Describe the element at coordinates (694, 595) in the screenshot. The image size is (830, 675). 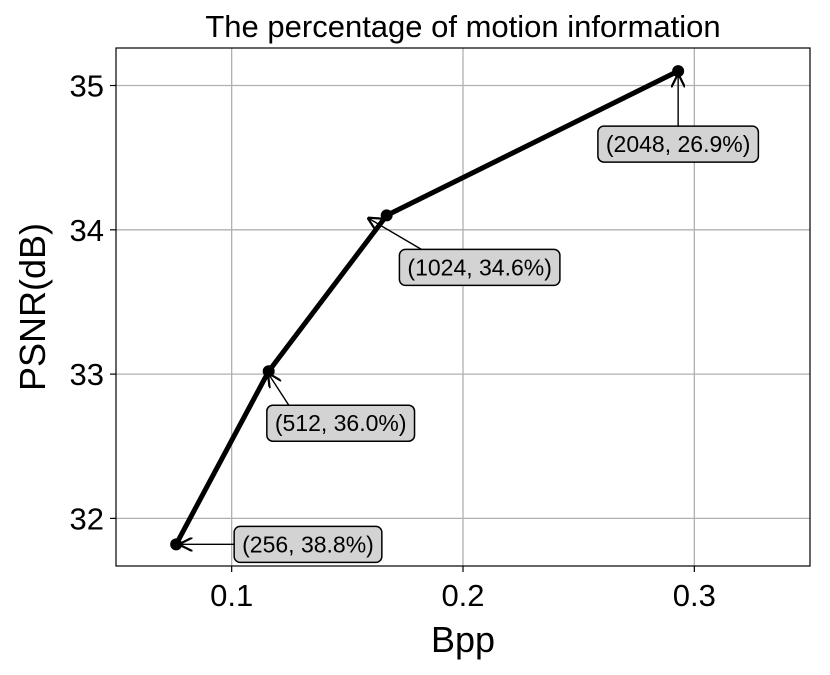
I see `x-tick-label: 0.3` at that location.